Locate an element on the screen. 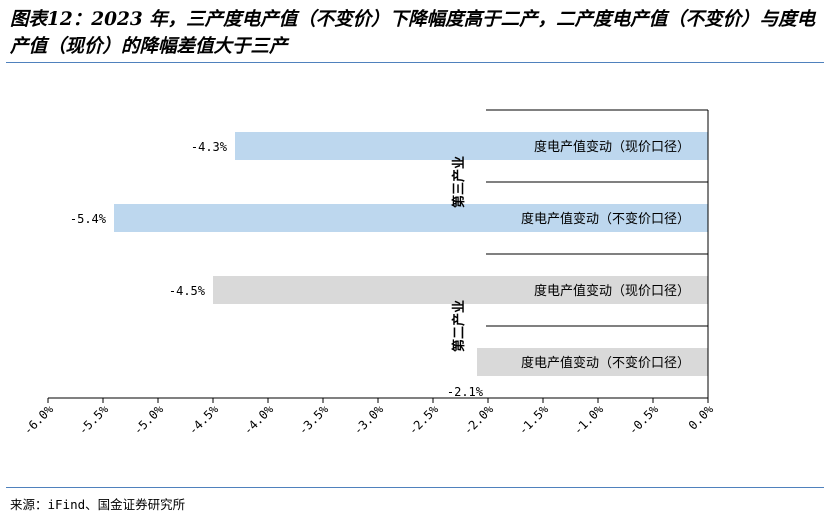  title-divider is located at coordinates (415, 62).